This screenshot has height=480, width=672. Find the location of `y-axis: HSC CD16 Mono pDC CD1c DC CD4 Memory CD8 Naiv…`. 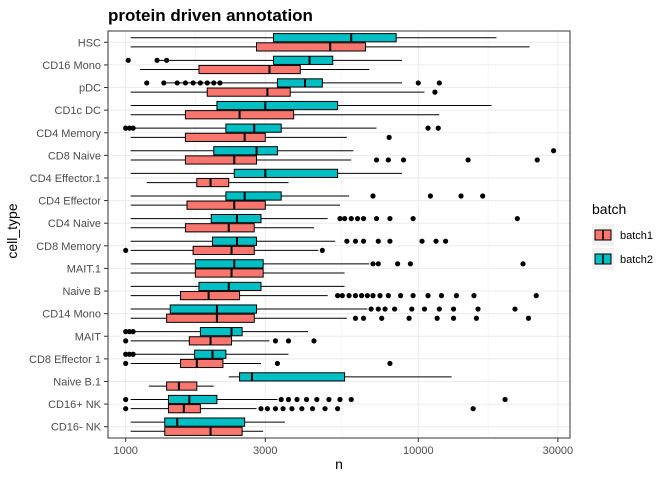

y-axis: HSC CD16 Mono pDC CD1c DC CD4 Memory CD8 Naiv… is located at coordinates (68, 235).